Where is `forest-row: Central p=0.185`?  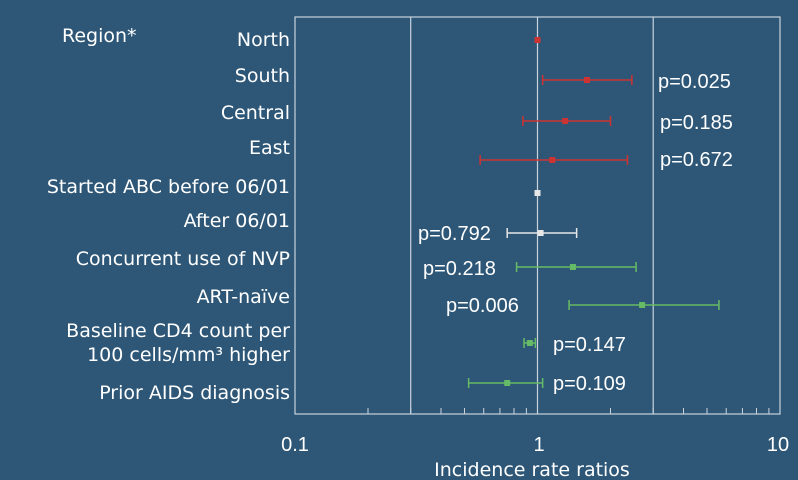 forest-row: Central p=0.185 is located at coordinates (477, 118).